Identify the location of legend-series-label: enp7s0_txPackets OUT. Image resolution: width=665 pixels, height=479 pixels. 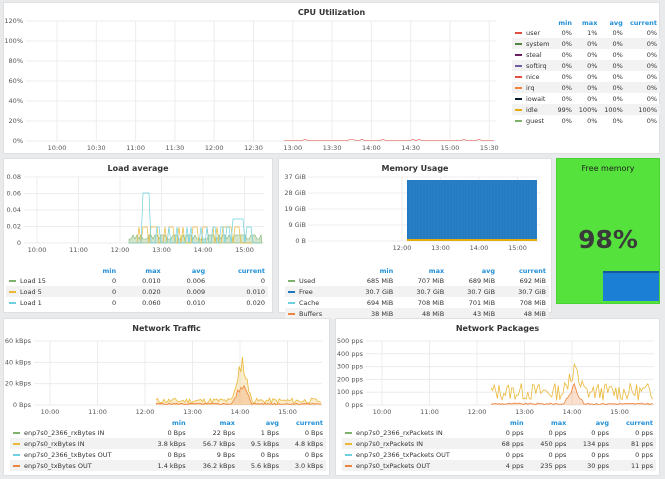
(393, 465).